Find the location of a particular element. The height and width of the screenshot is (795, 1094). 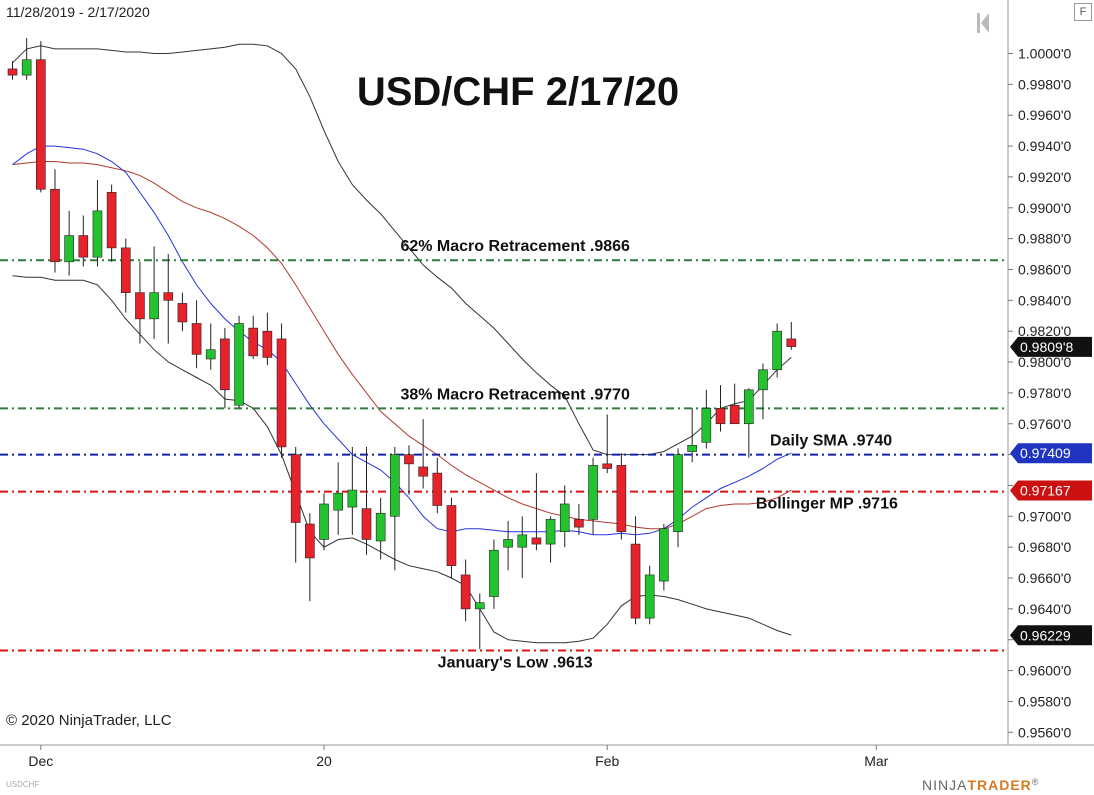

y-tick-label: 0.9560'0 is located at coordinates (1044, 732).